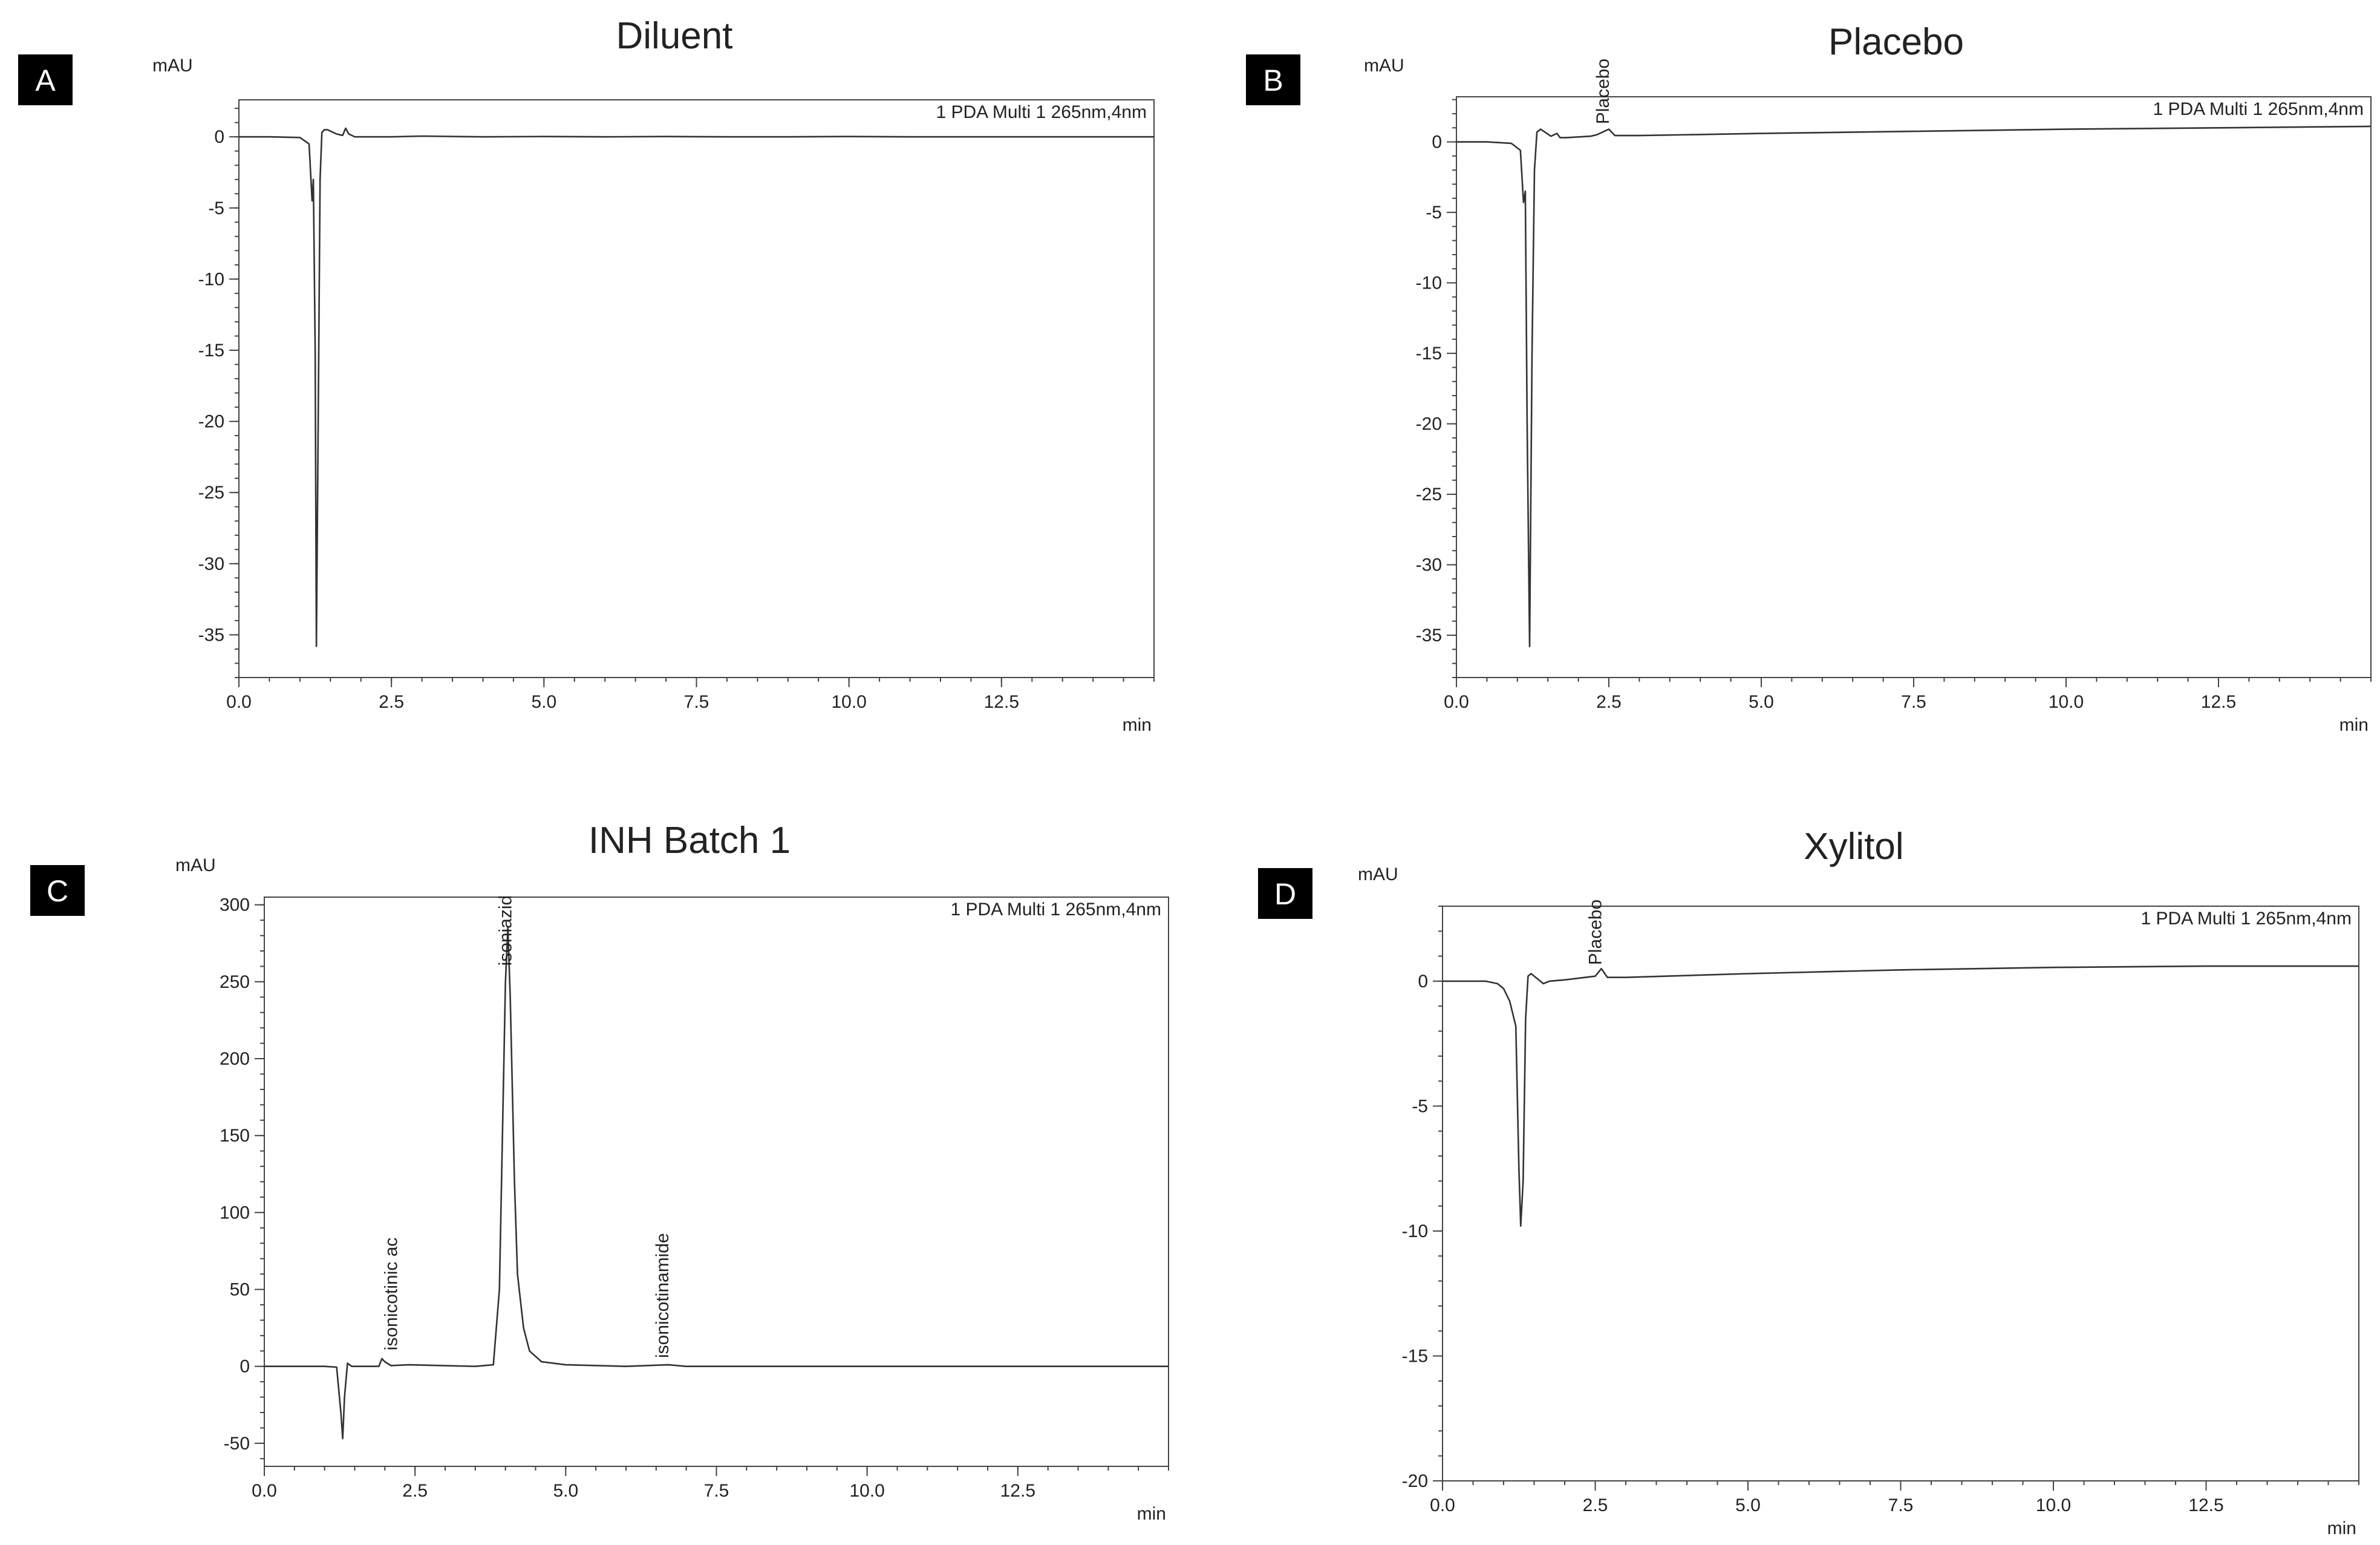  Describe the element at coordinates (235, 982) in the screenshot. I see `y-tick-label: 250` at that location.